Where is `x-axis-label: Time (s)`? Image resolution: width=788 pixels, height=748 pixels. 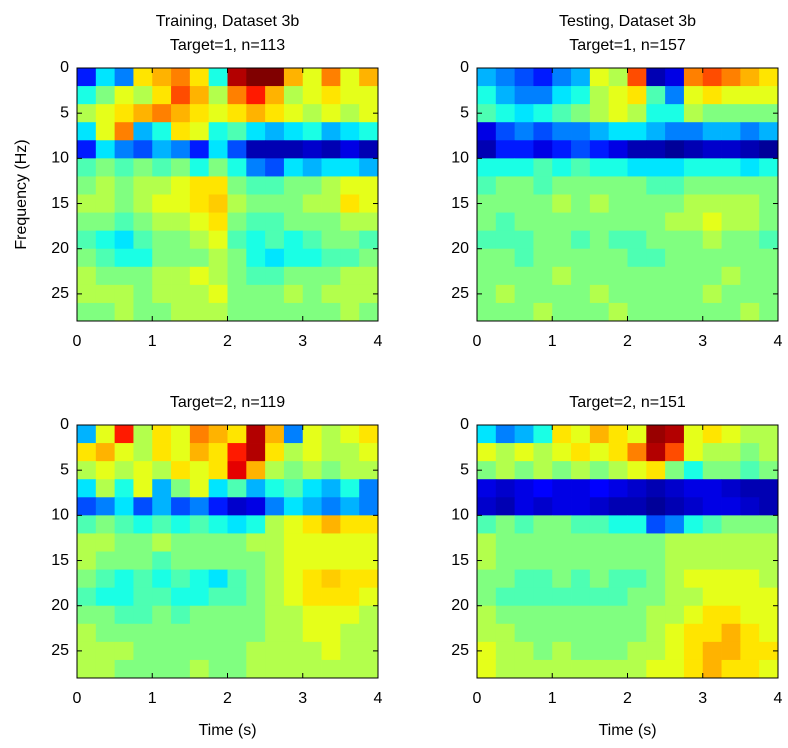 x-axis-label: Time (s) is located at coordinates (627, 730).